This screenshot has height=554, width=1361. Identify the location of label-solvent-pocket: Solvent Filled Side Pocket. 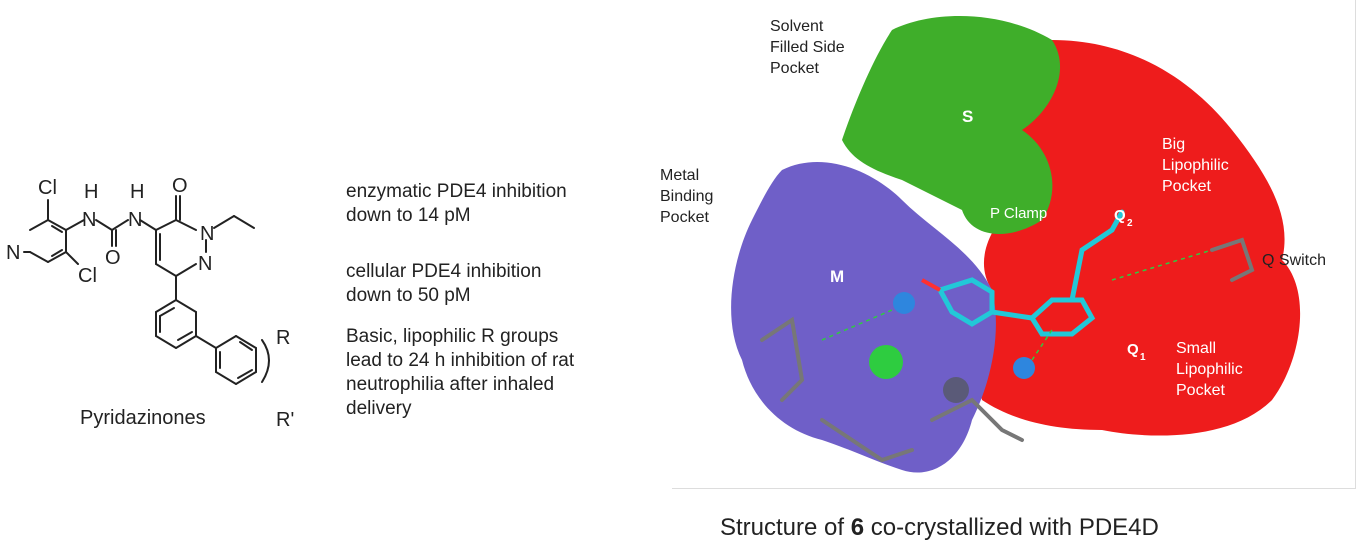
(807, 47).